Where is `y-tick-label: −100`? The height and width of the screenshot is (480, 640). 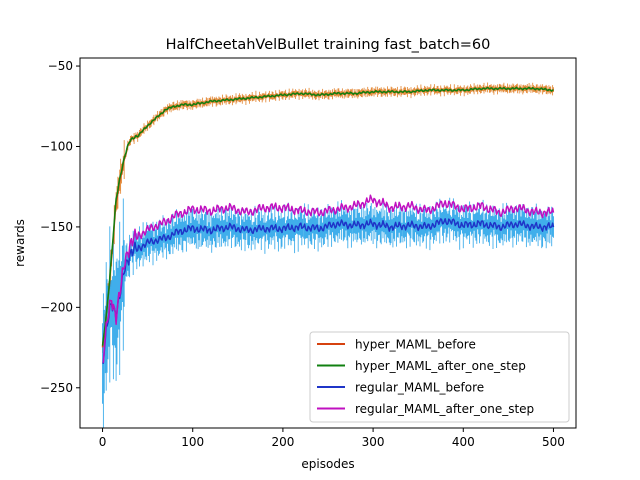 y-tick-label: −100 is located at coordinates (56, 146).